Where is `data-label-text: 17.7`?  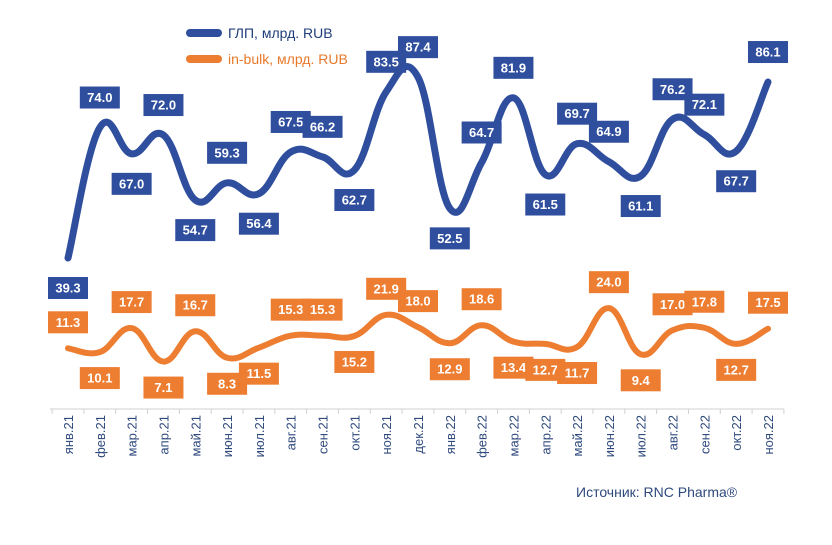
data-label-text: 17.7 is located at coordinates (131, 302).